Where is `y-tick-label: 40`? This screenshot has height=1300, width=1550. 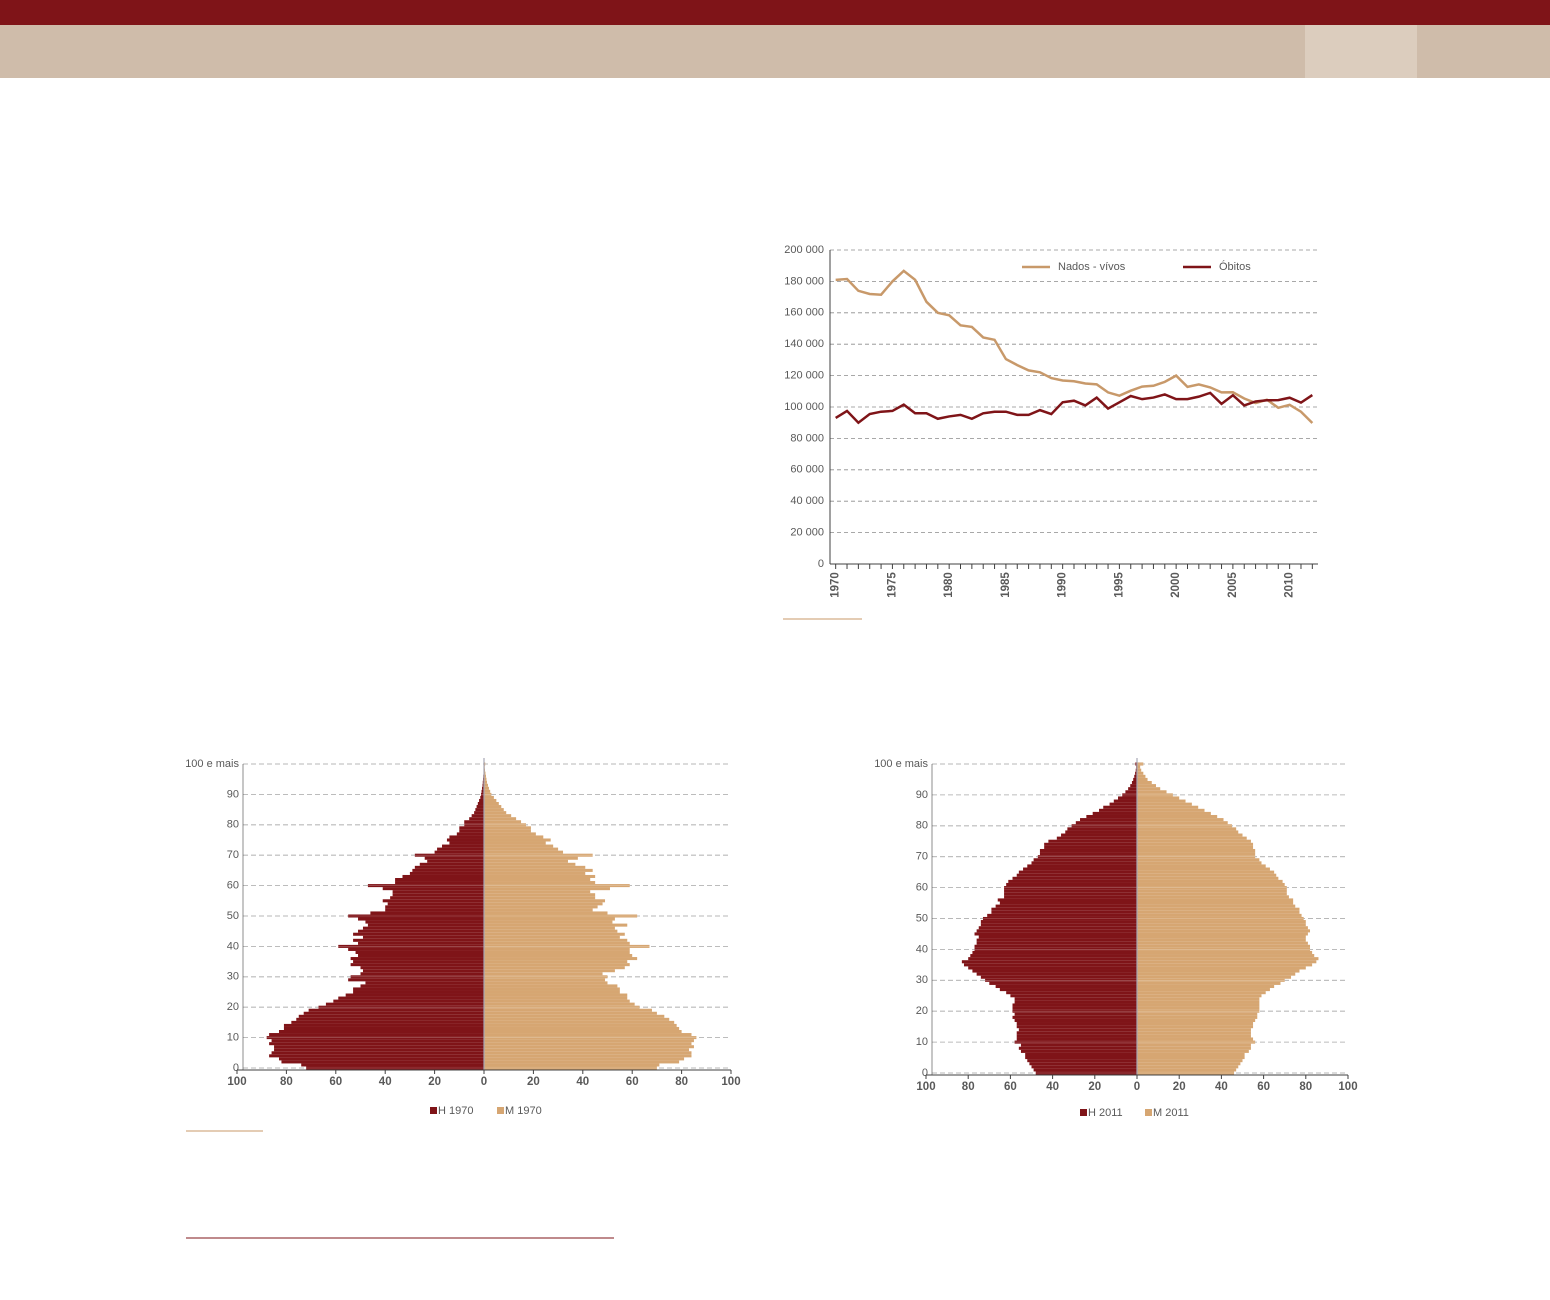 y-tick-label: 40 is located at coordinates (922, 949).